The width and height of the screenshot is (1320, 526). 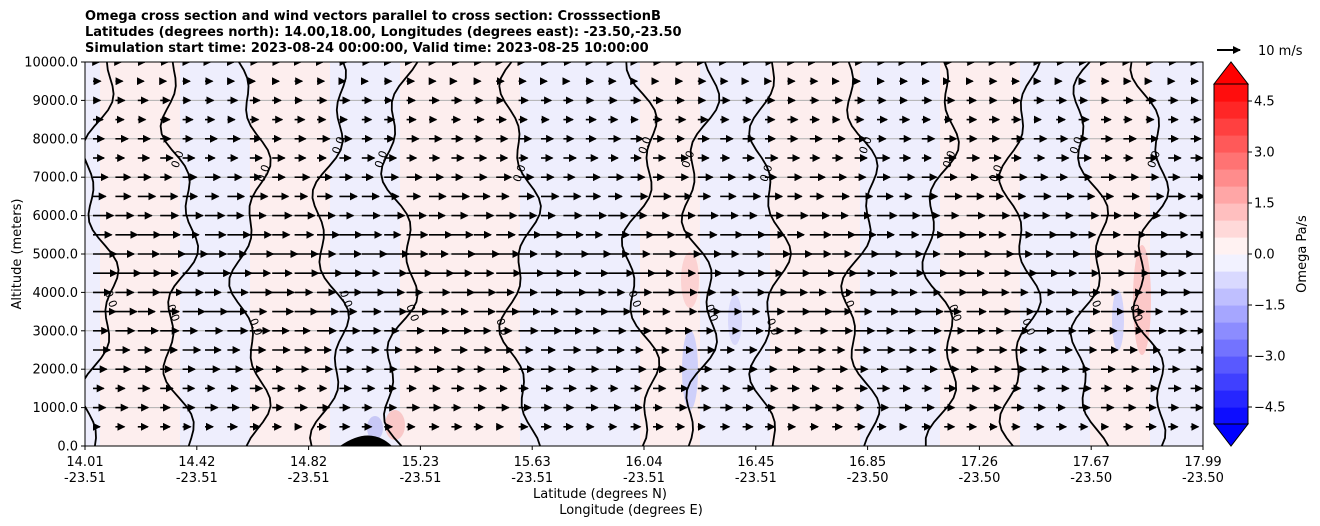 What do you see at coordinates (1264, 153) in the screenshot?
I see `colorbar-tick-label: 3.0` at bounding box center [1264, 153].